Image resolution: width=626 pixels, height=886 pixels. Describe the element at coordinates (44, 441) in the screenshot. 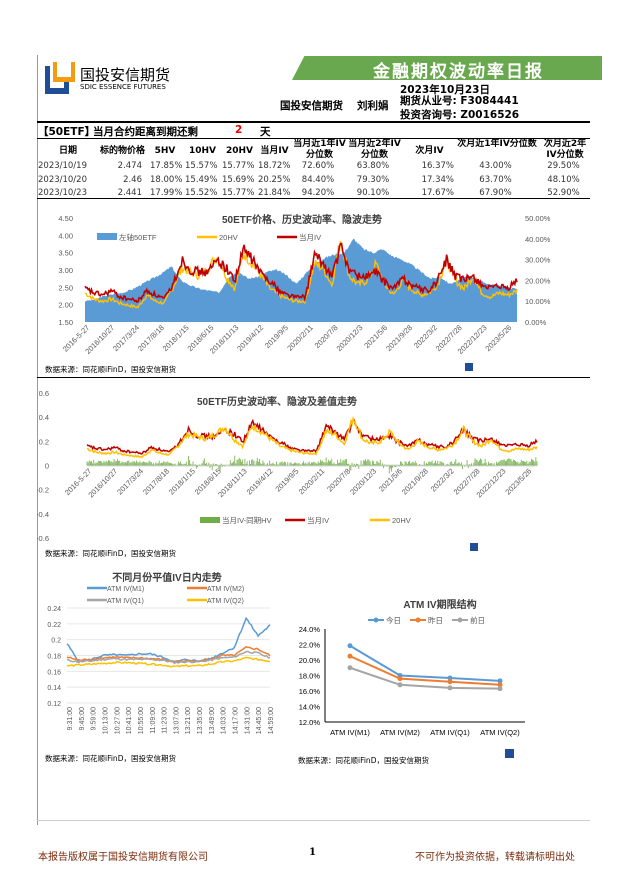

I see `y-tick: 0.2` at that location.